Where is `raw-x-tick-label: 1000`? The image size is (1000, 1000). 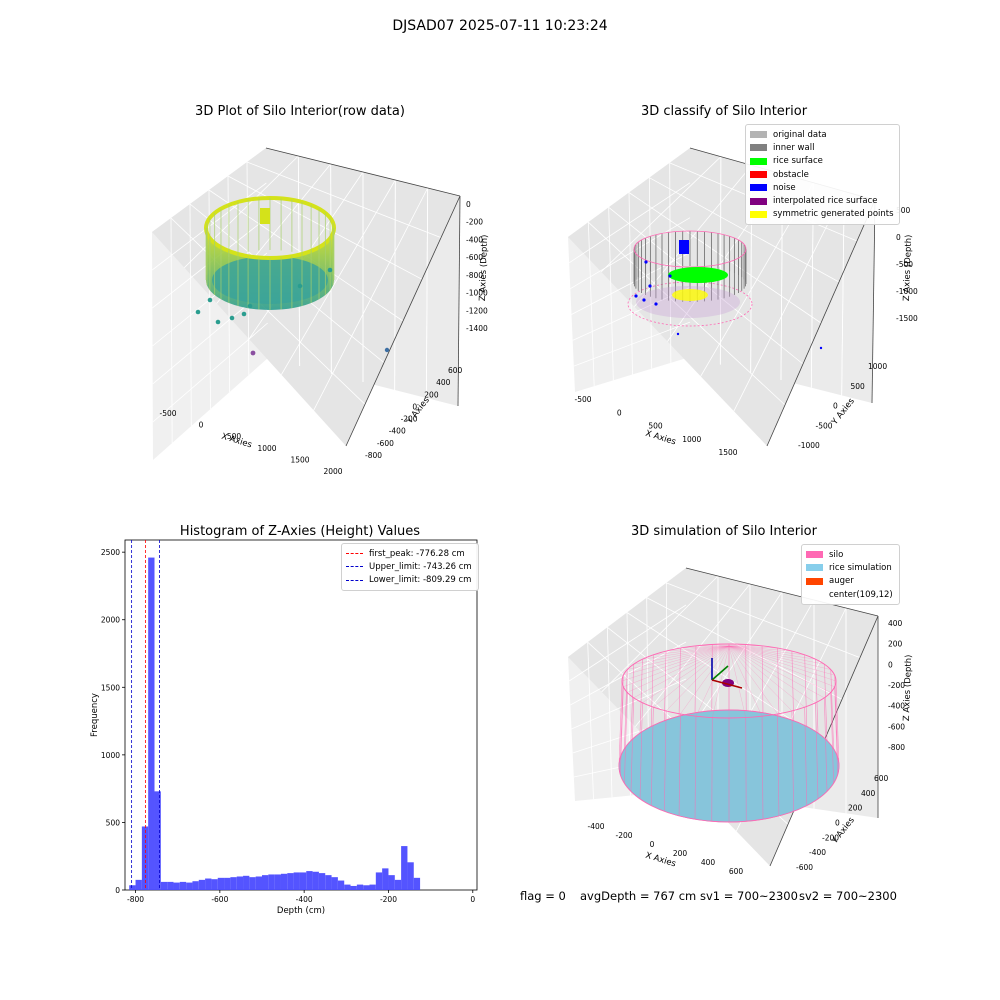
raw-x-tick-label: 1000 is located at coordinates (266, 448).